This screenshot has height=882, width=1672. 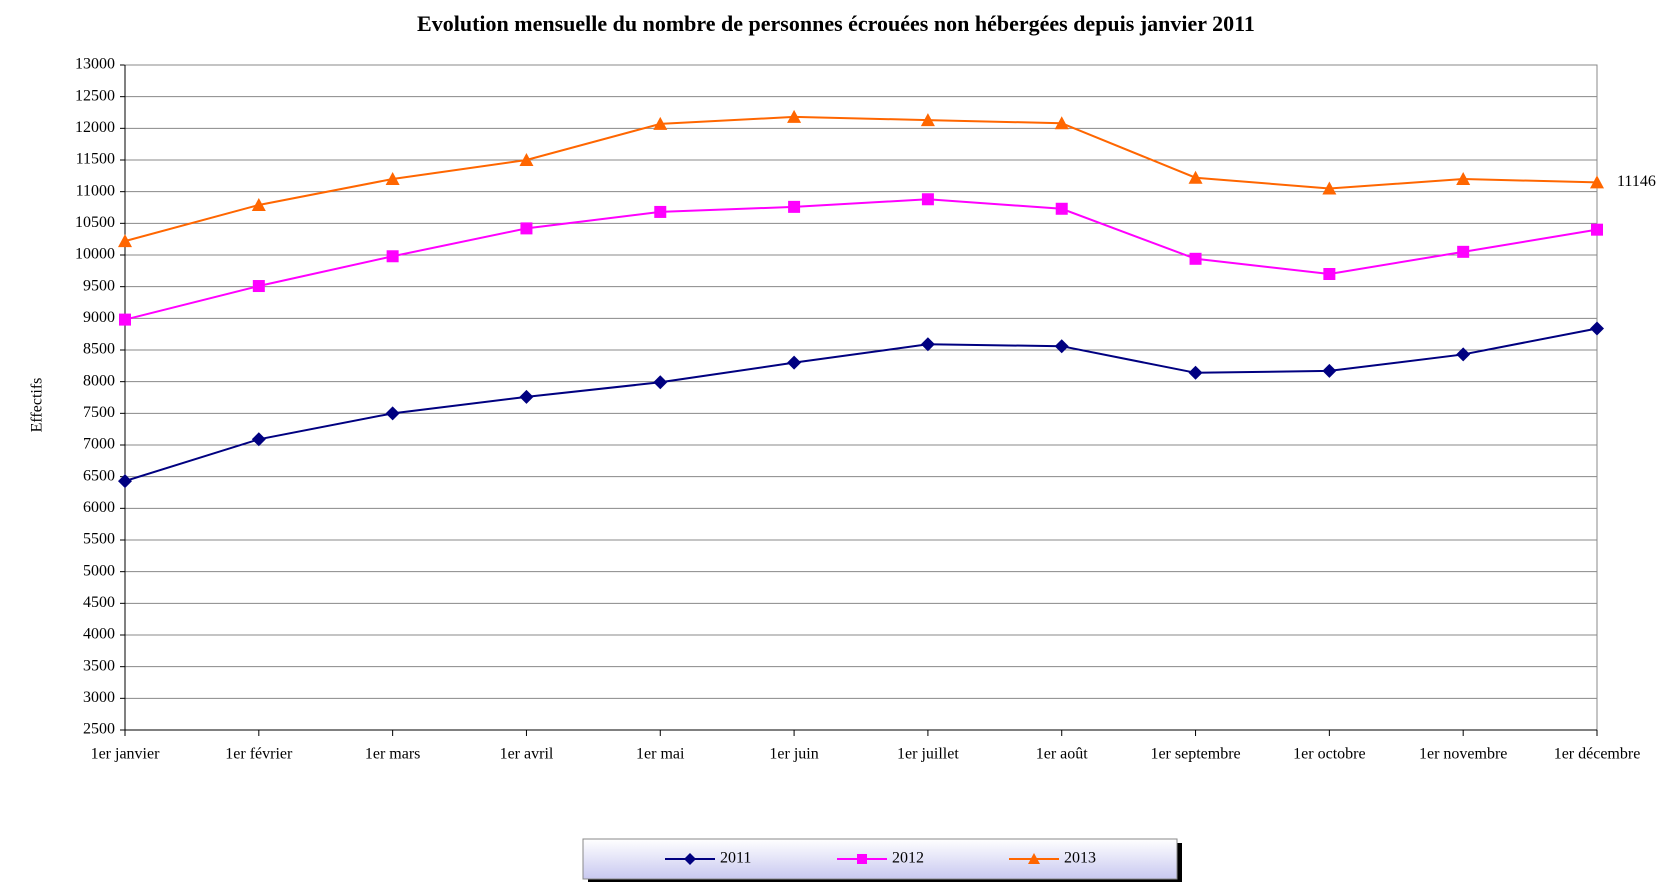 What do you see at coordinates (99, 412) in the screenshot?
I see `y-tick-label: 7500` at bounding box center [99, 412].